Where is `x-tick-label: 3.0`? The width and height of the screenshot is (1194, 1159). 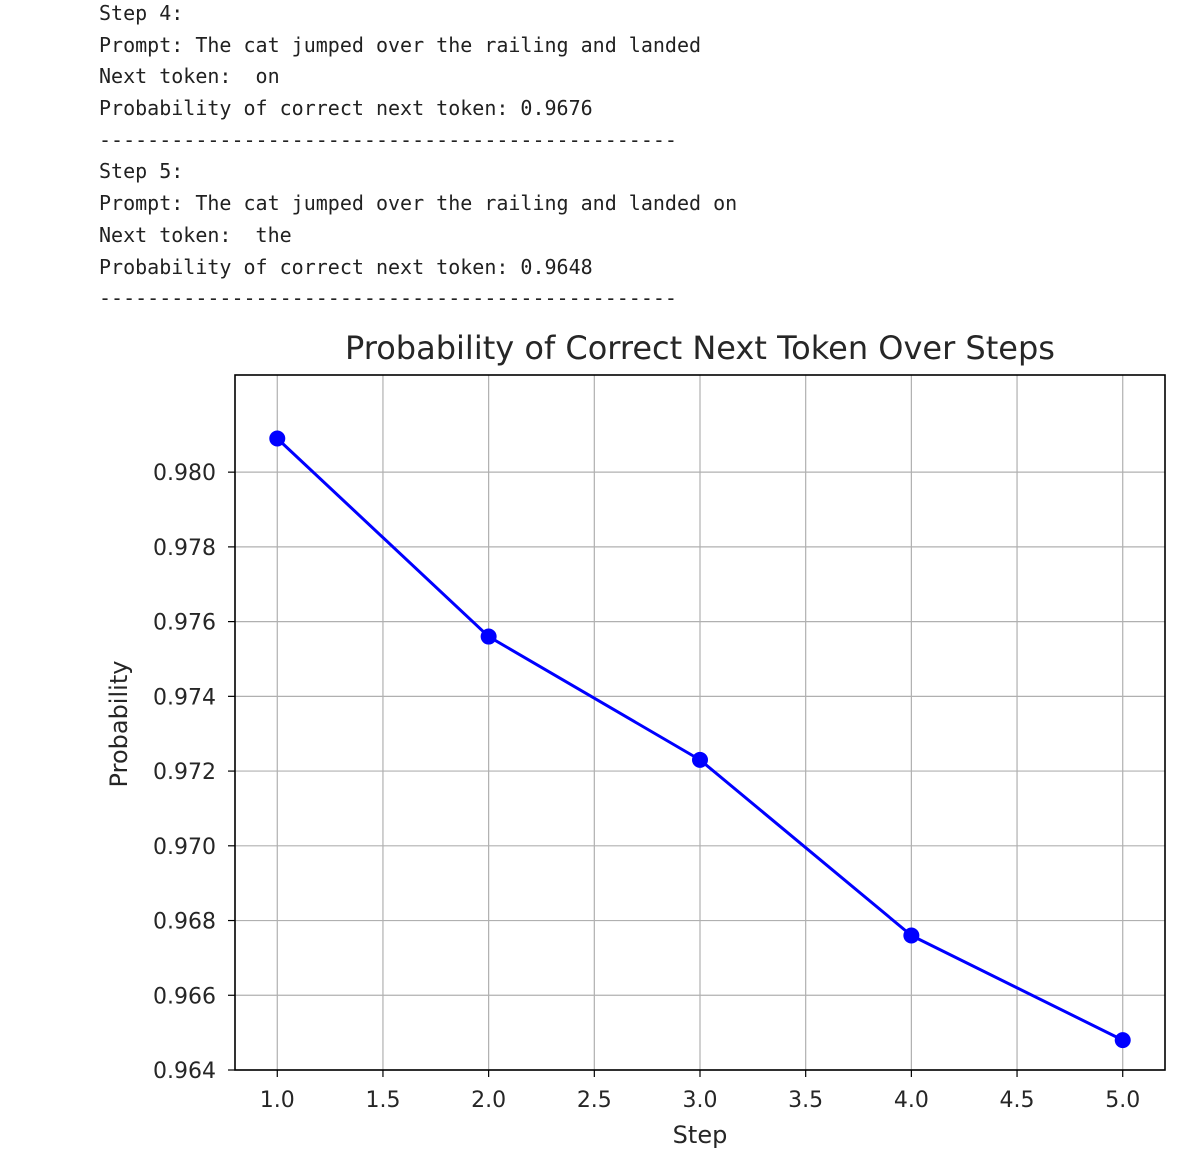 x-tick-label: 3.0 is located at coordinates (700, 1100).